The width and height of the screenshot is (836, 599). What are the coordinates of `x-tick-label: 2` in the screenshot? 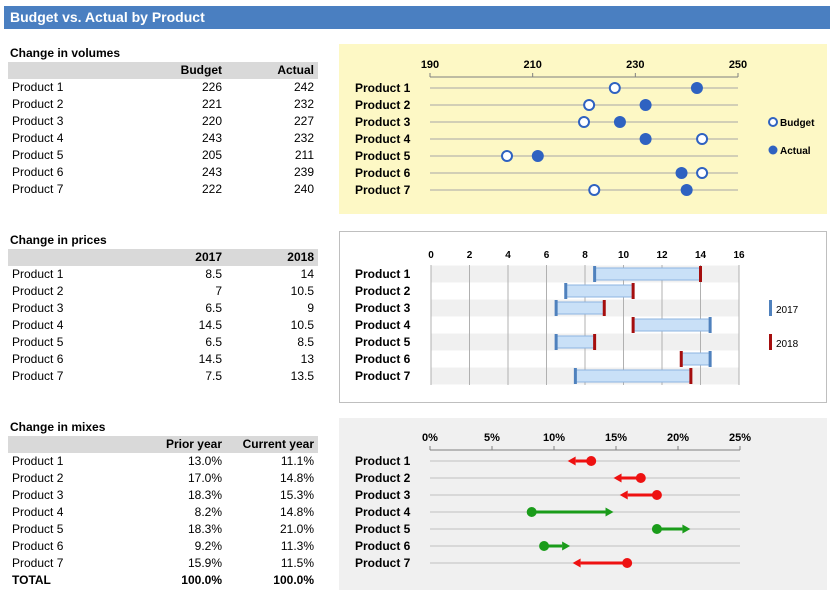 It's located at (470, 255).